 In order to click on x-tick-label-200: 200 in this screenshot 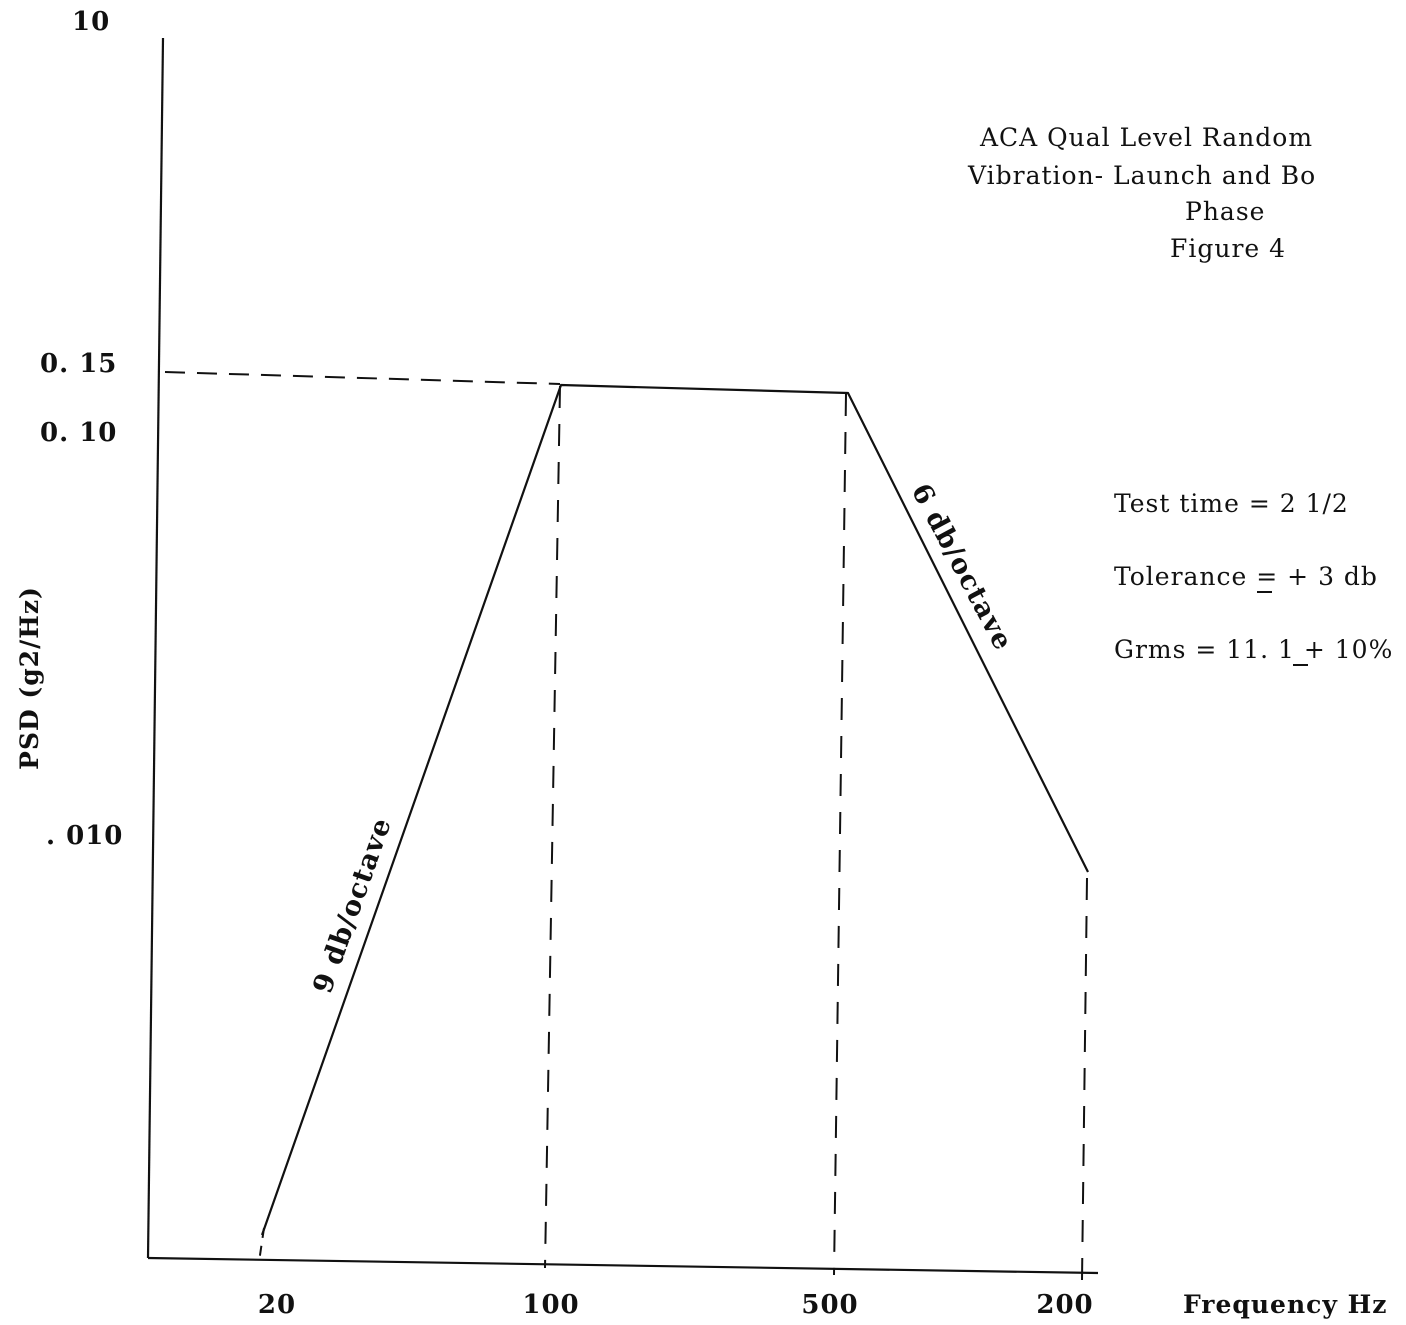, I will do `click(1064, 1305)`.